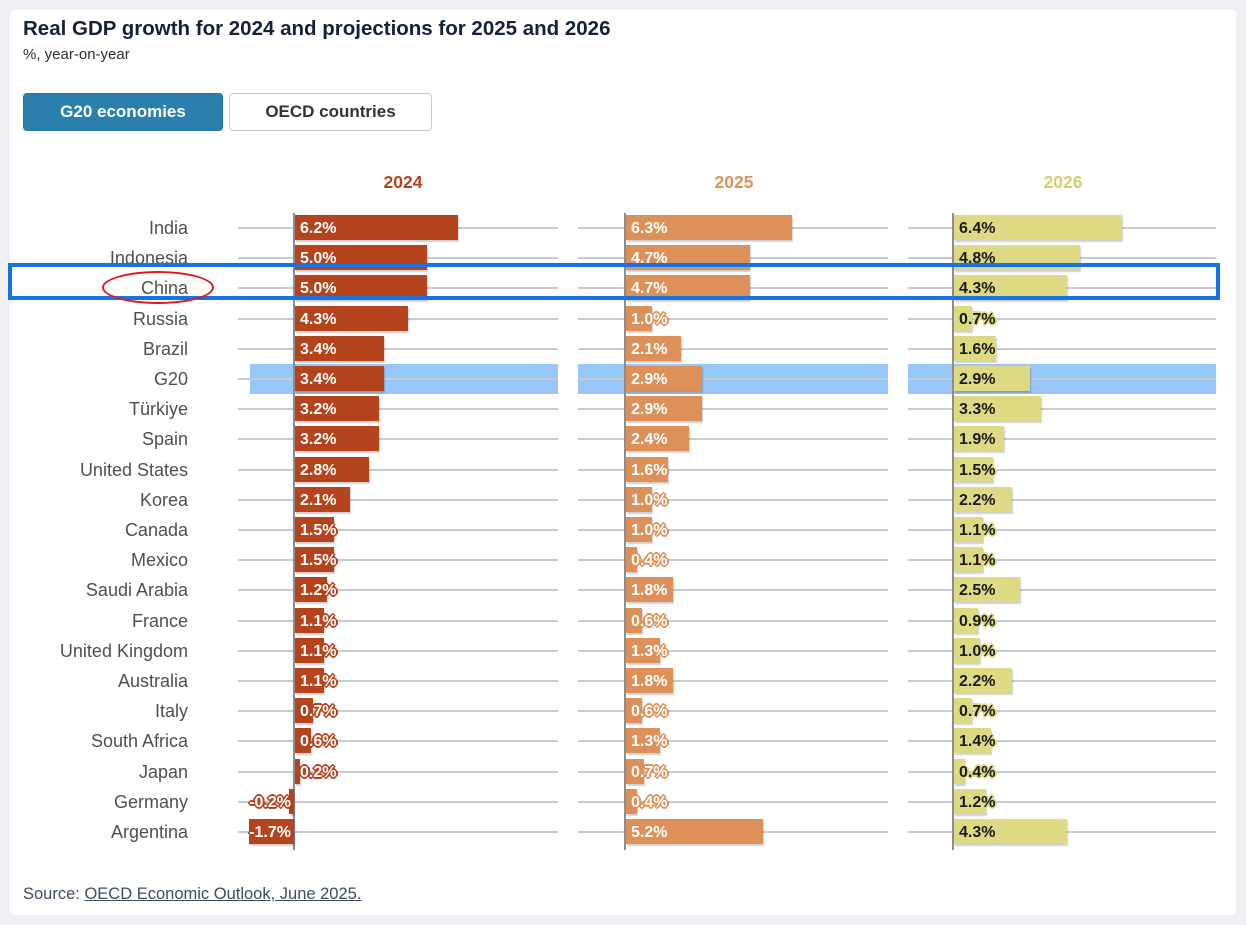 The image size is (1246, 925). I want to click on bar-2024-korea, so click(322, 499).